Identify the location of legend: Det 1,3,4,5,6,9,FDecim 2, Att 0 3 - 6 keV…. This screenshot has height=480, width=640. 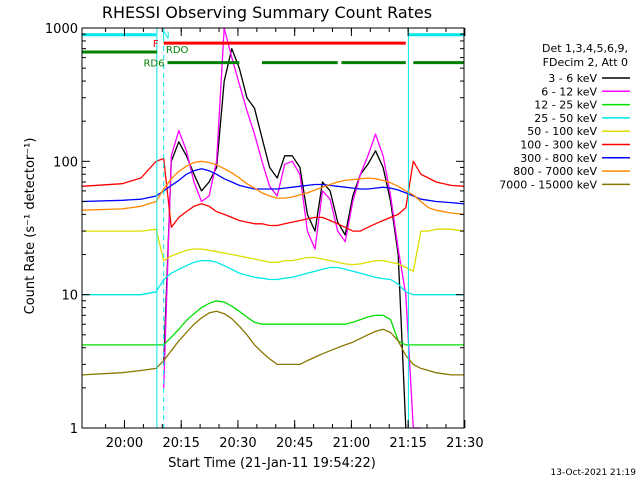
(564, 116).